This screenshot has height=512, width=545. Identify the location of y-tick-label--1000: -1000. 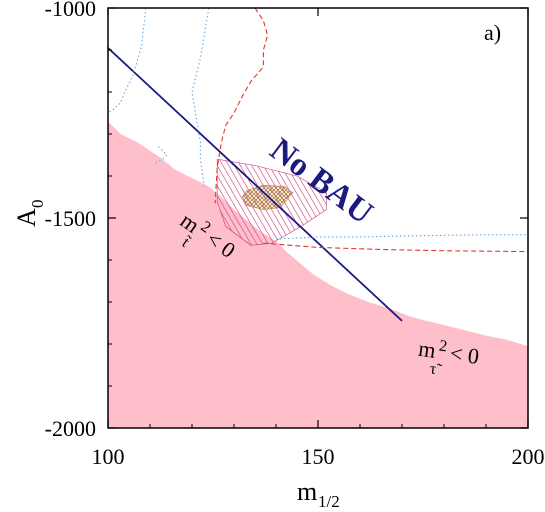
(70, 10).